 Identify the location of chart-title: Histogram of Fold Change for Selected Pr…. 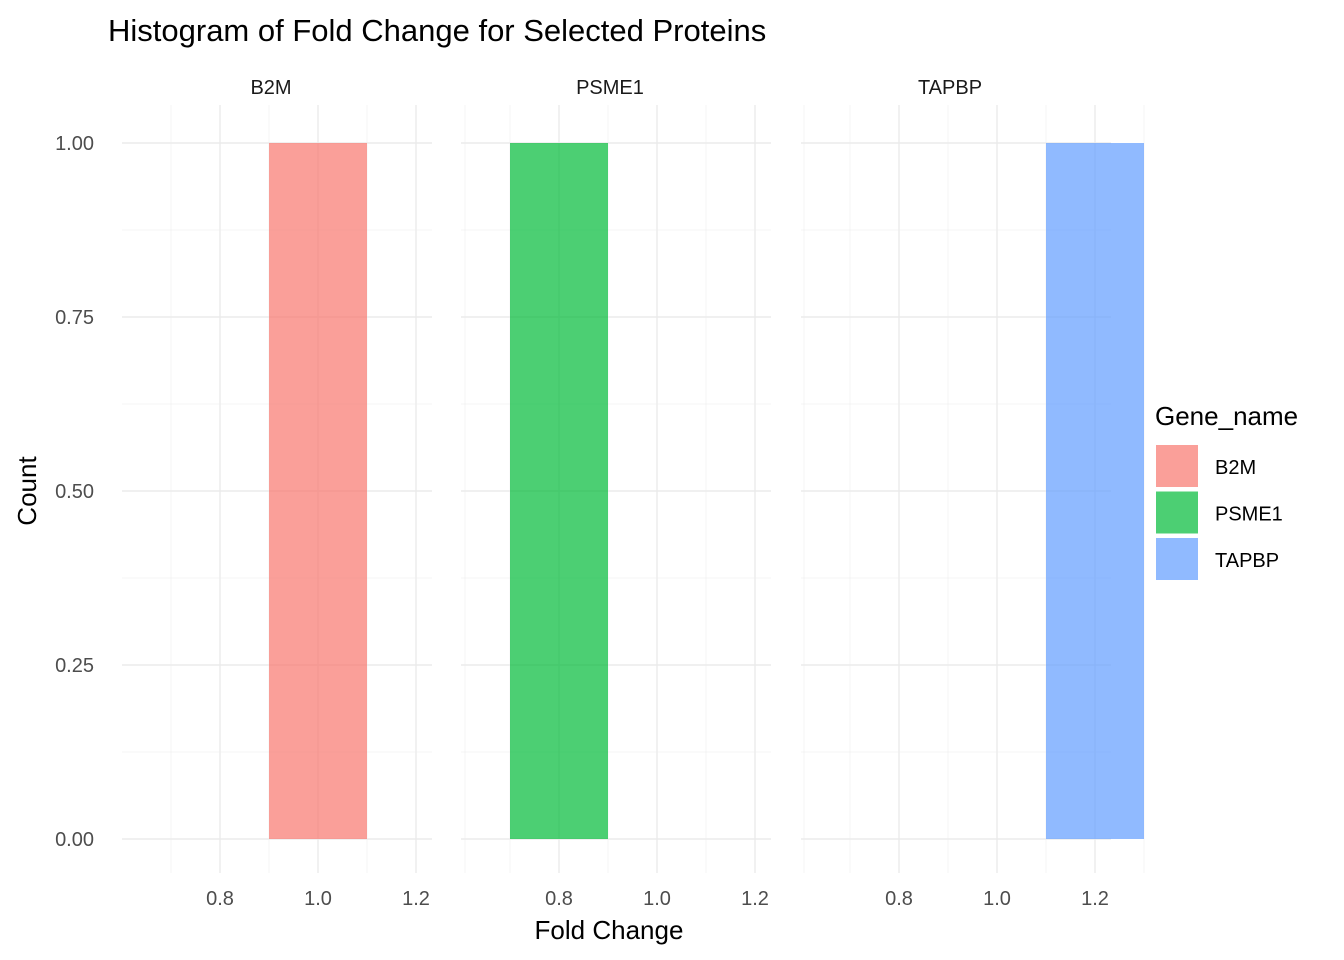
(437, 30).